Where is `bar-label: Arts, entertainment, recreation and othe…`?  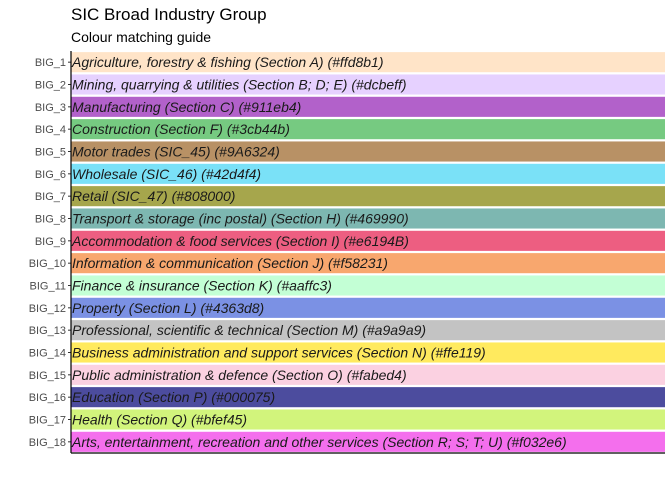
bar-label: Arts, entertainment, recreation and othe… is located at coordinates (319, 442).